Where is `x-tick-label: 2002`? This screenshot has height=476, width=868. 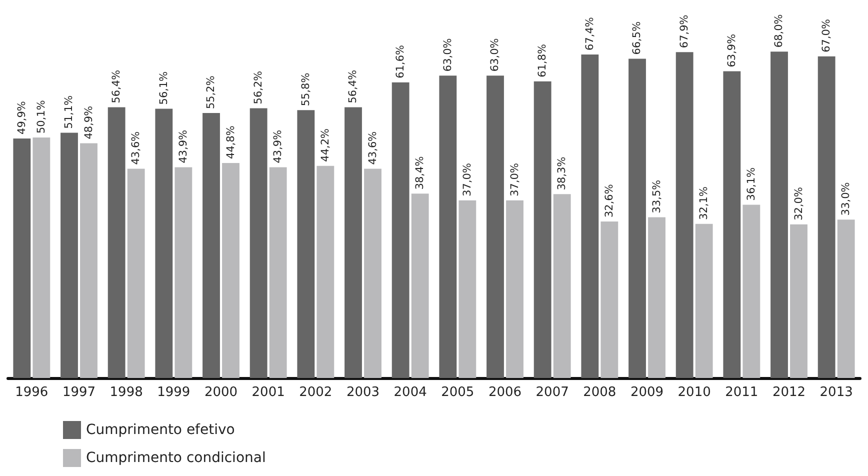
x-tick-label: 2002 is located at coordinates (315, 392).